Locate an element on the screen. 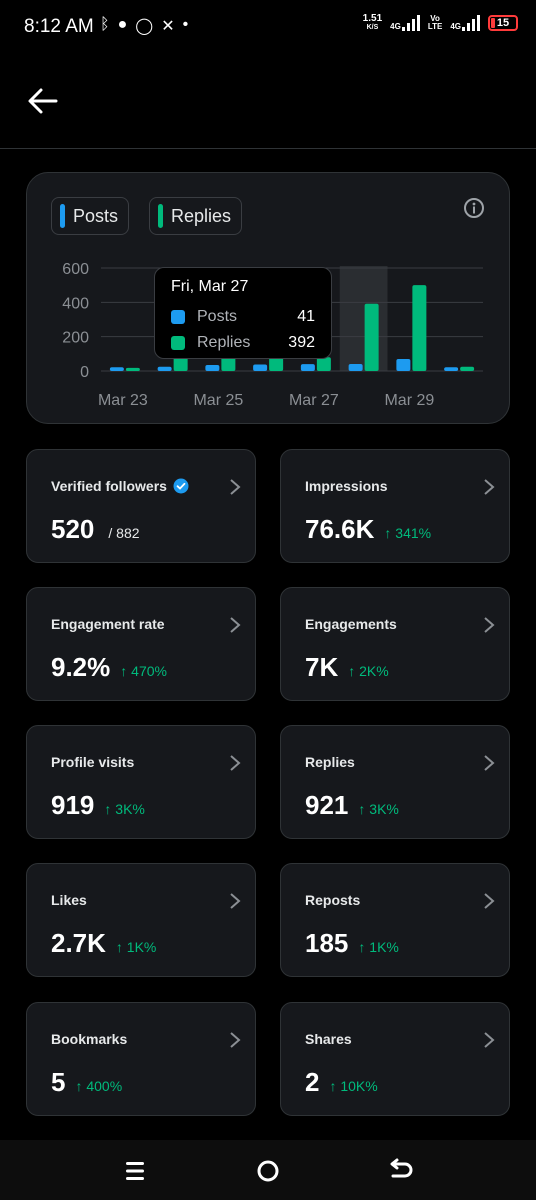 The height and width of the screenshot is (1200, 536). net-speed: 1.51 K/S is located at coordinates (372, 23).